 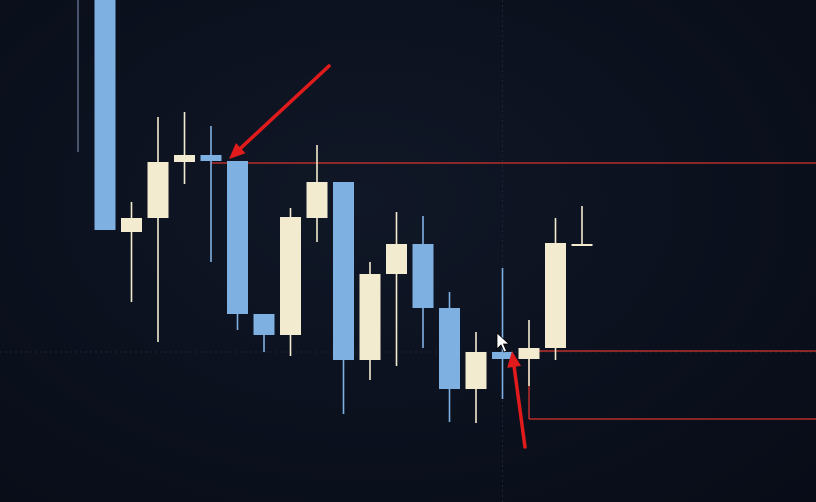 I want to click on cursor-shape, so click(x=503, y=342).